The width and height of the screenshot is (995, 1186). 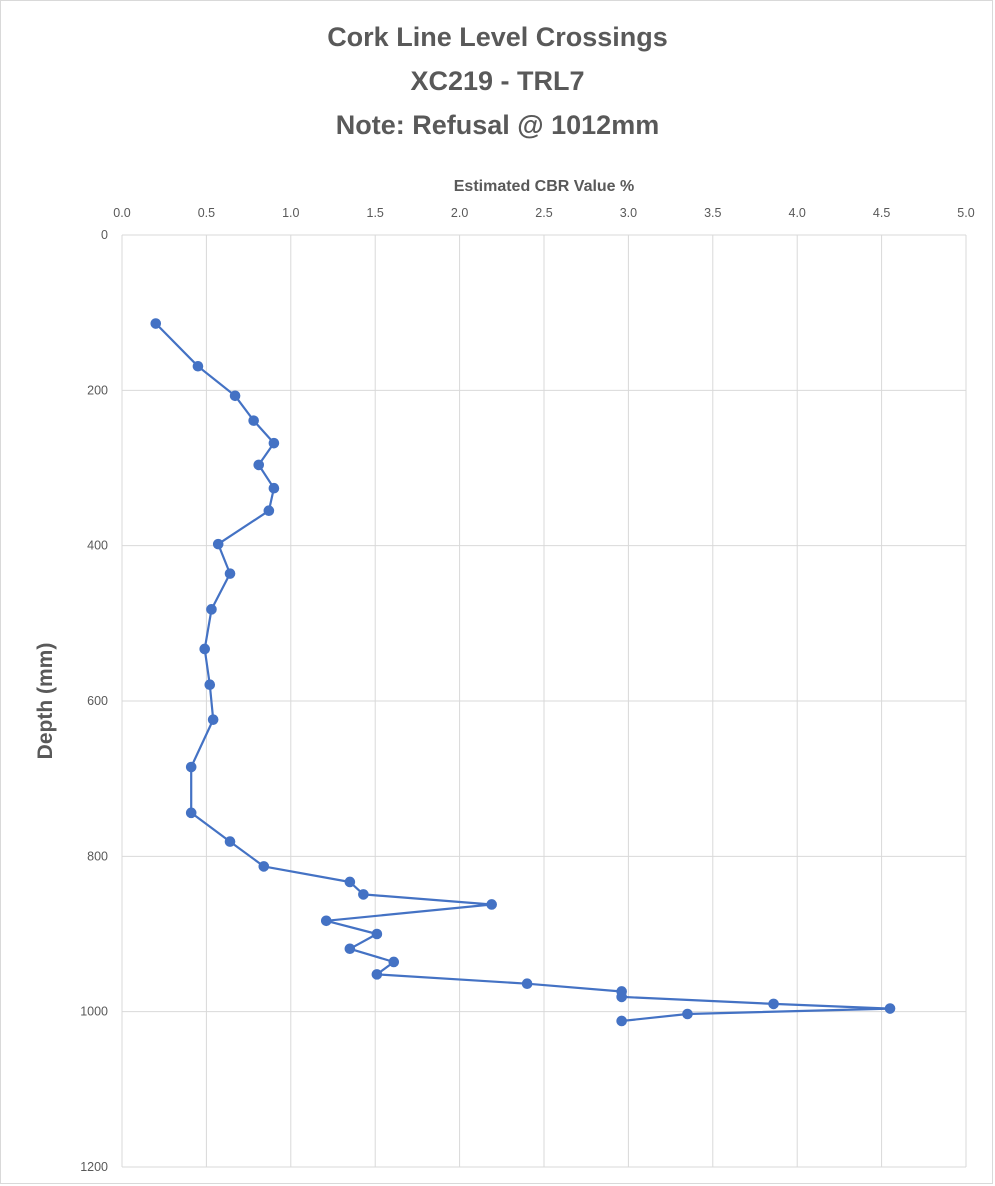 I want to click on y-tick-label: 0, so click(x=104, y=235).